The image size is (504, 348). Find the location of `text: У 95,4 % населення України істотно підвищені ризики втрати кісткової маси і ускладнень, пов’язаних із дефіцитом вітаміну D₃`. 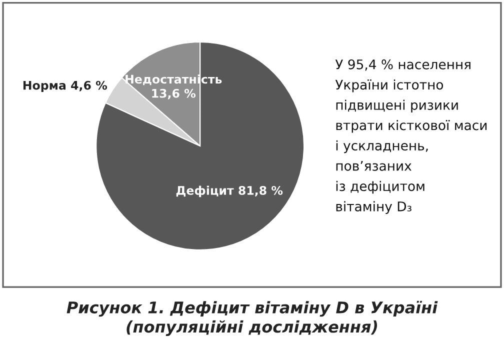

text: У 95,4 % населення України істотно підвищені ризики втрати кісткової маси і ускладнень, пов’язаних із дефіцитом вітаміну D₃ is located at coordinates (411, 136).